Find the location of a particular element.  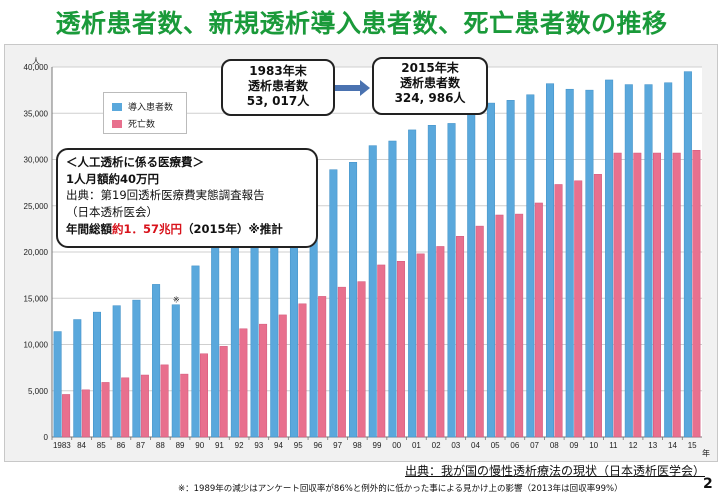

legend-swatch-pink is located at coordinates (117, 123).